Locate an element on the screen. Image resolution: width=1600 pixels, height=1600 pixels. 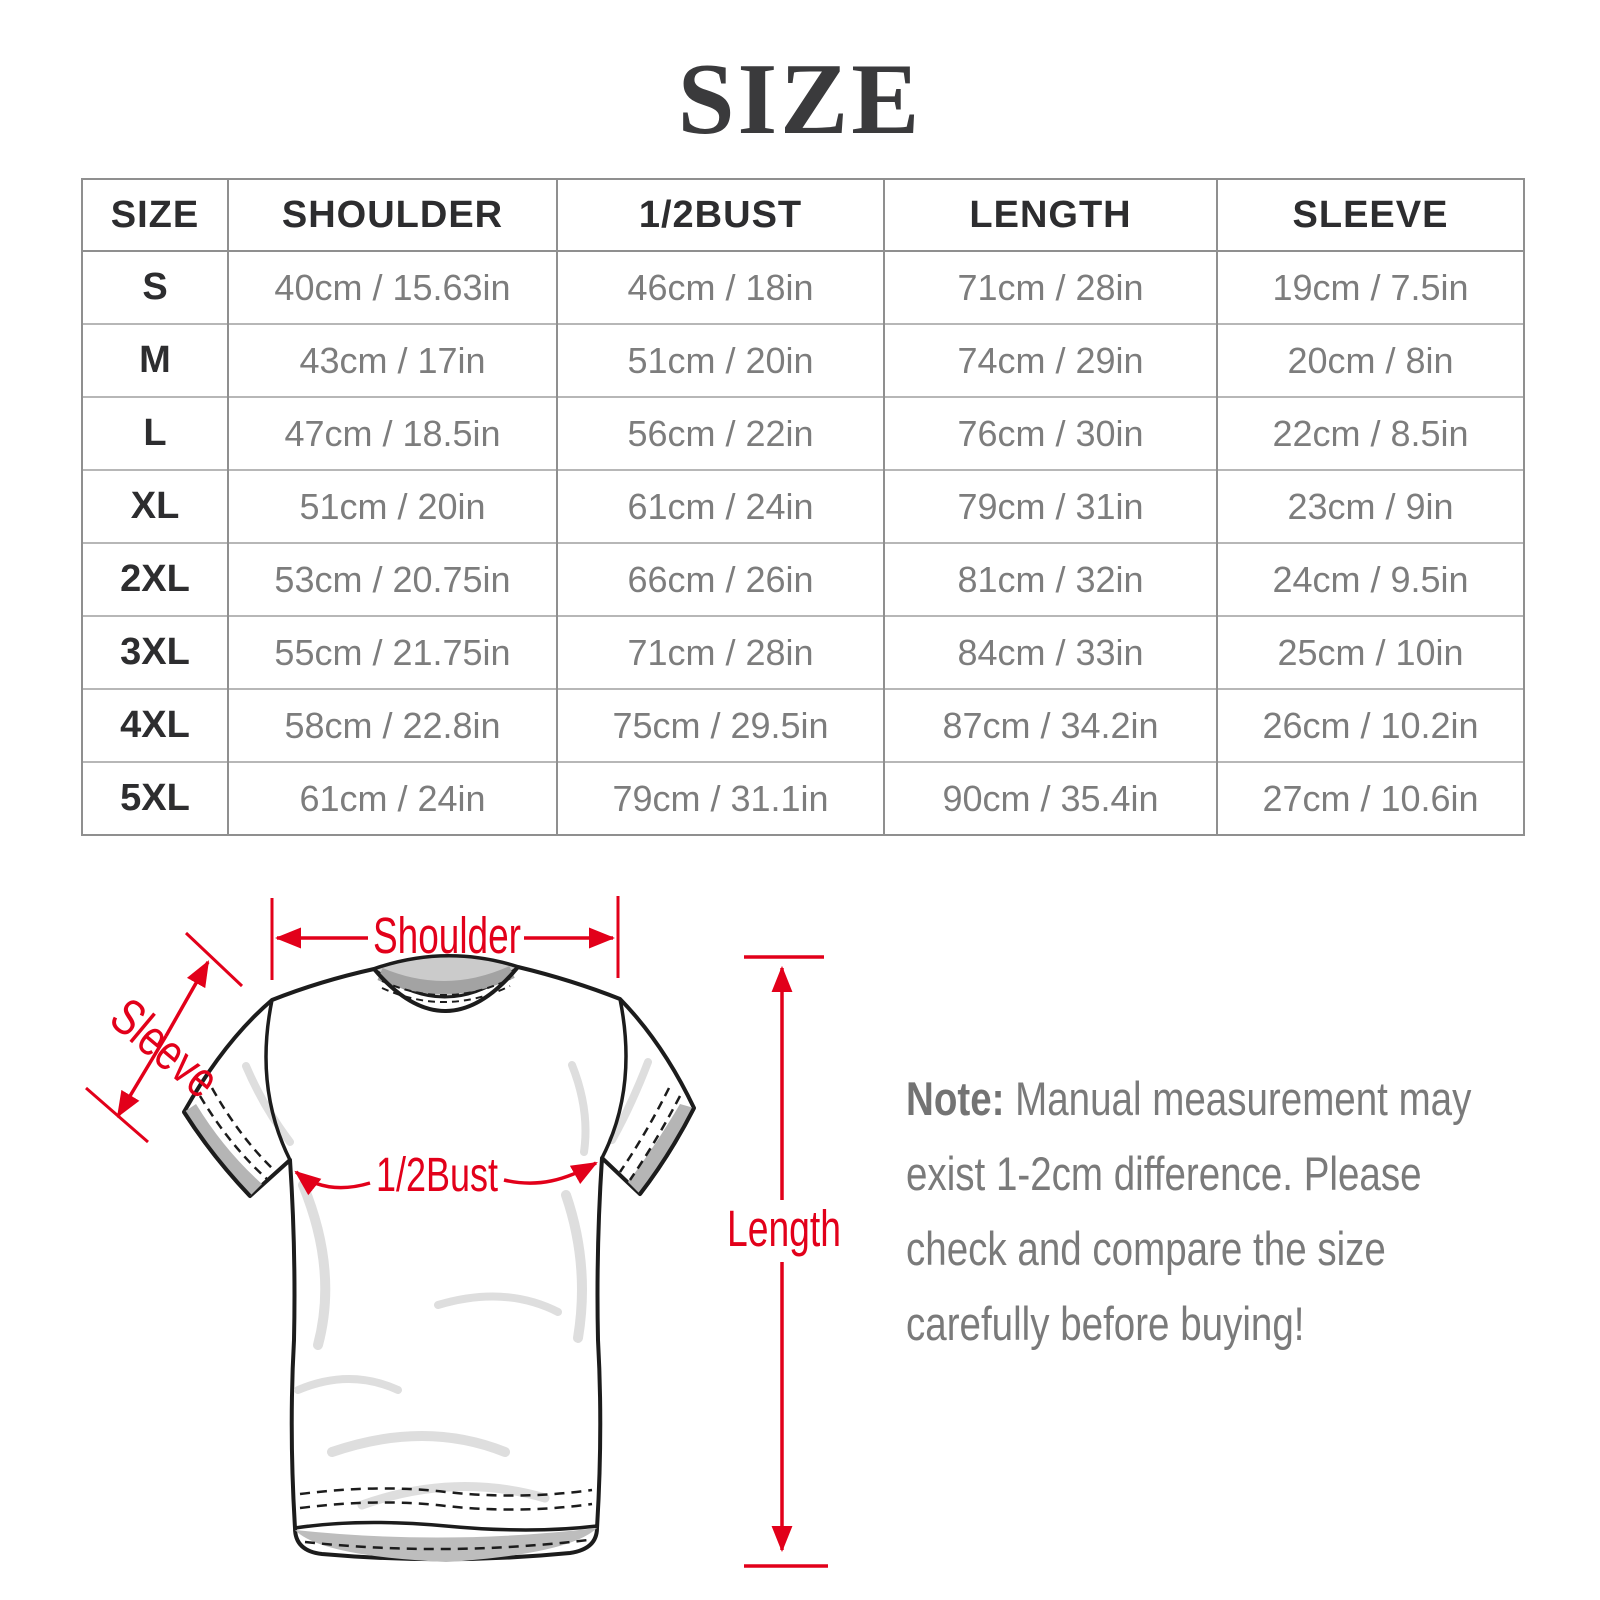
size-table-header: SIZE SHOULDER 1/2BUST LENGTH SLEEVE is located at coordinates (803, 215).